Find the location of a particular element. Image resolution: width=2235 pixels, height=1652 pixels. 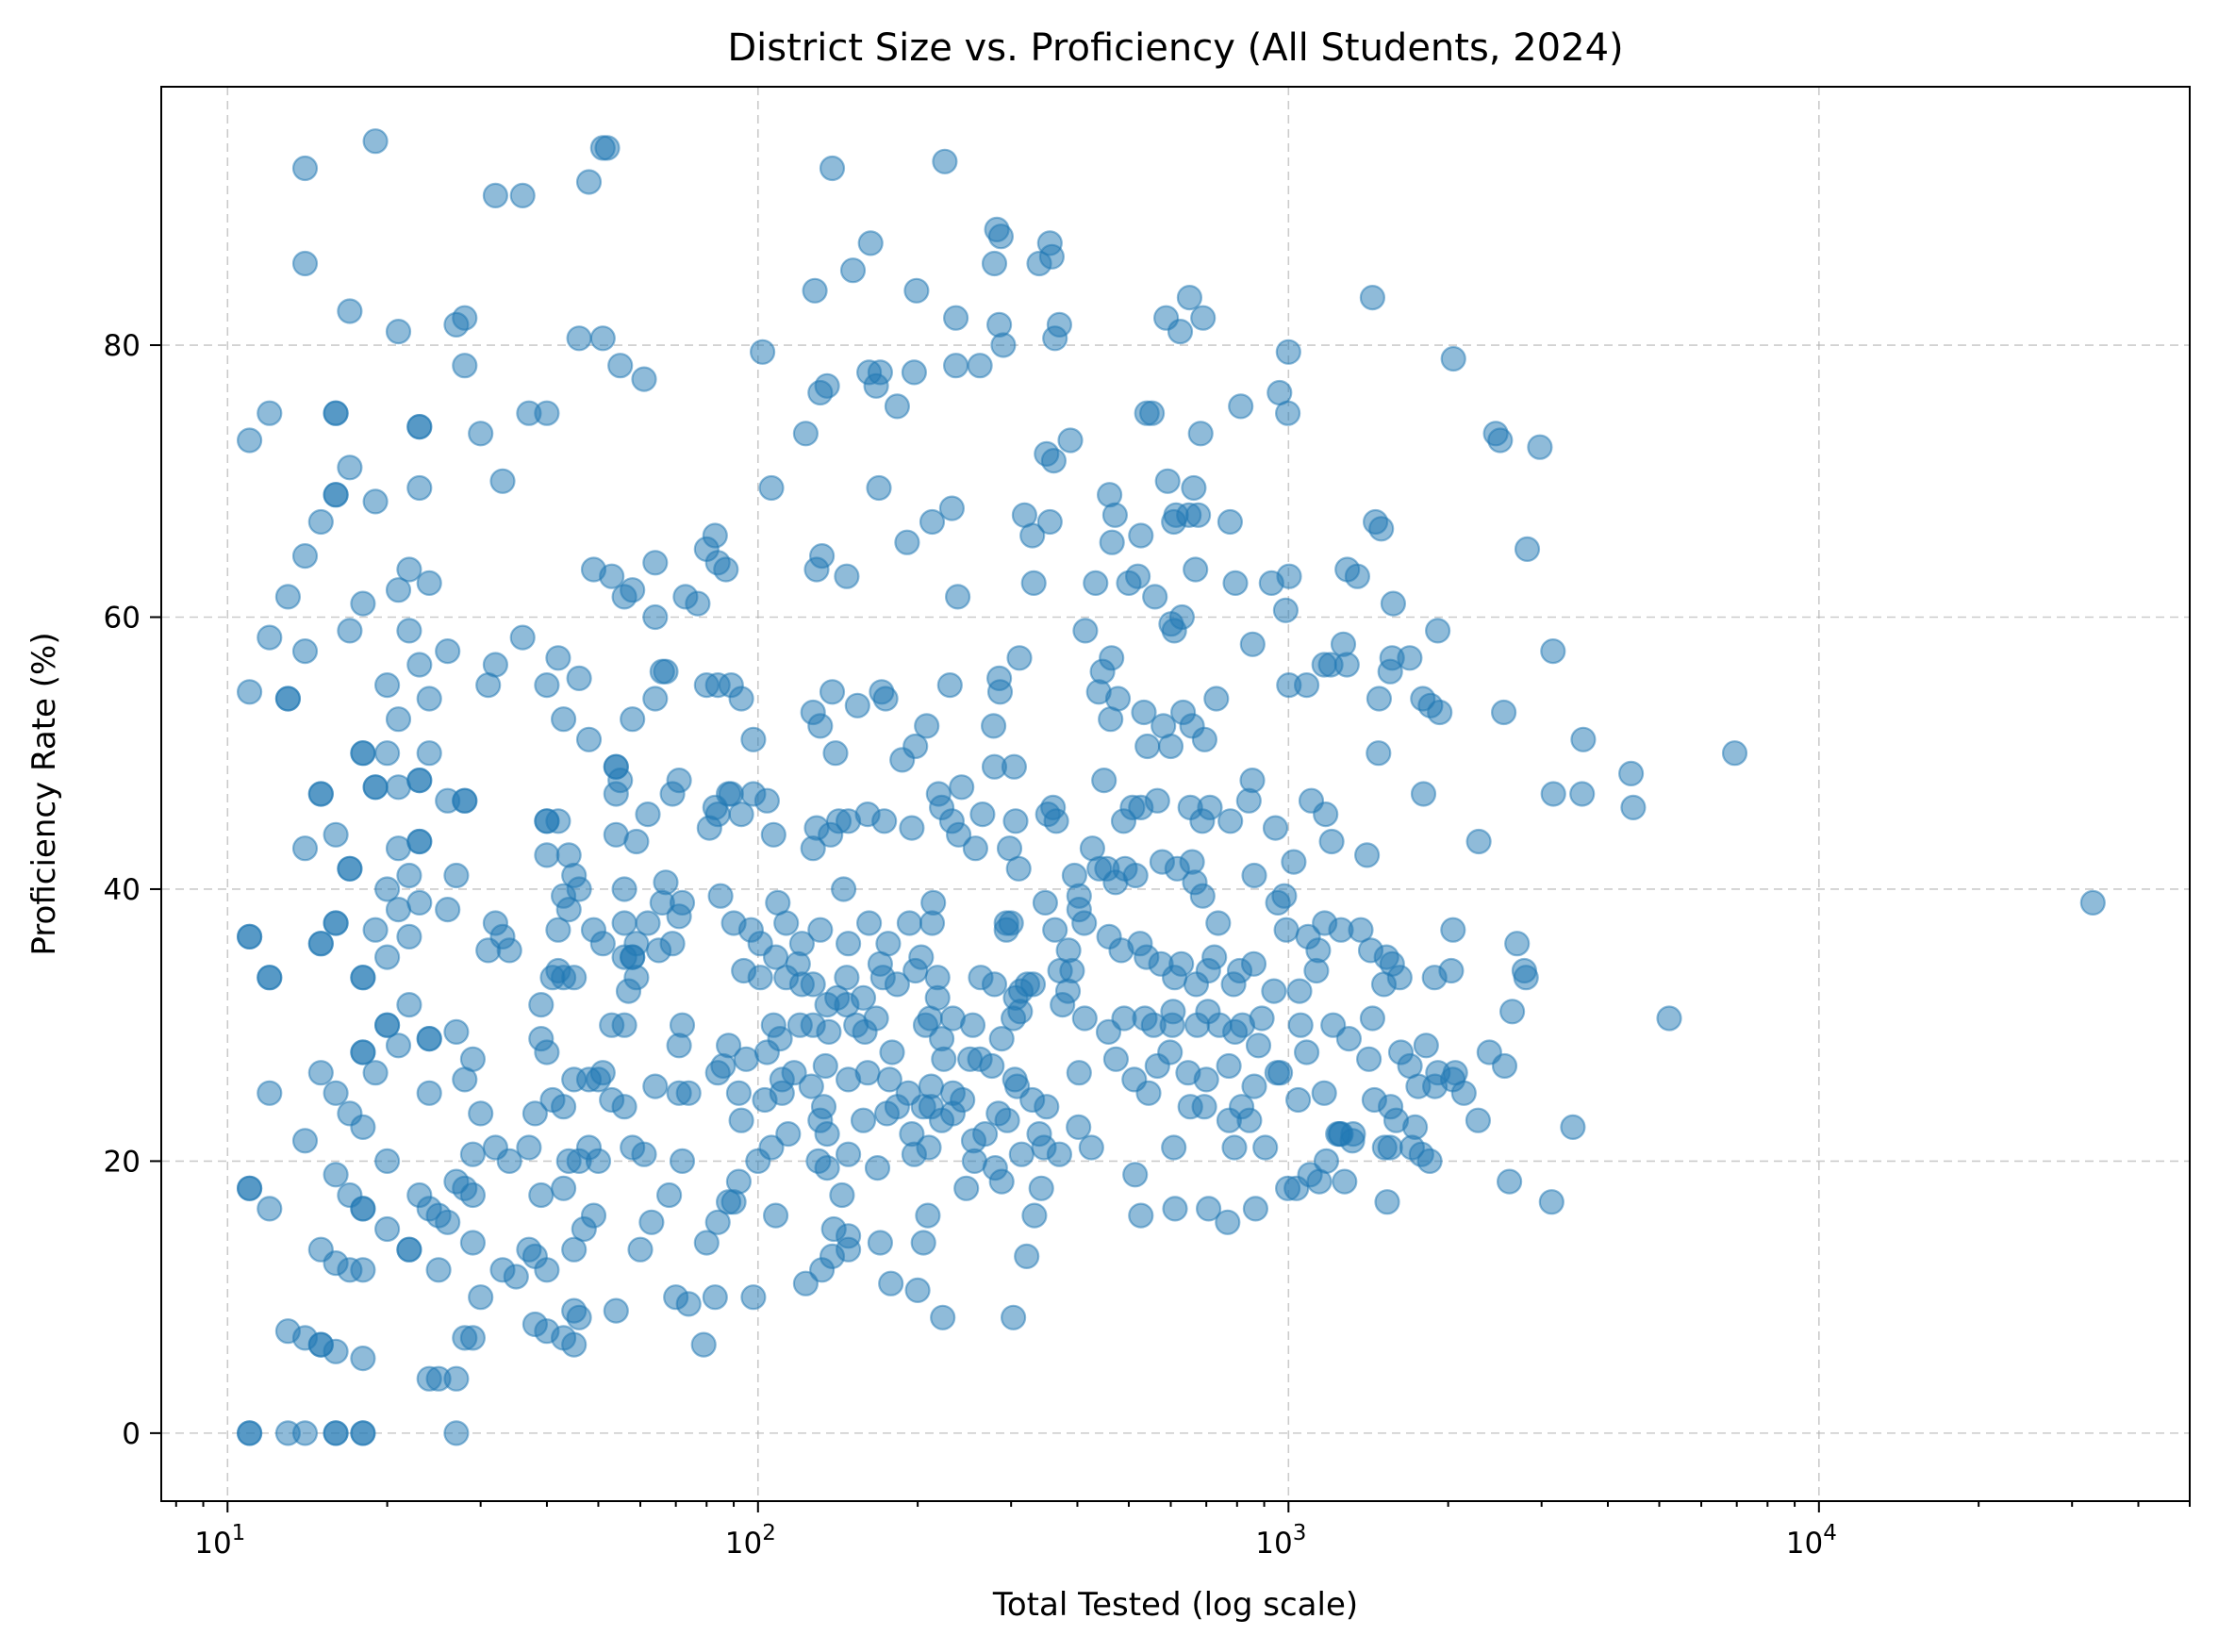

y-axis-label: Proficiency Rate (%) is located at coordinates (44, 793).